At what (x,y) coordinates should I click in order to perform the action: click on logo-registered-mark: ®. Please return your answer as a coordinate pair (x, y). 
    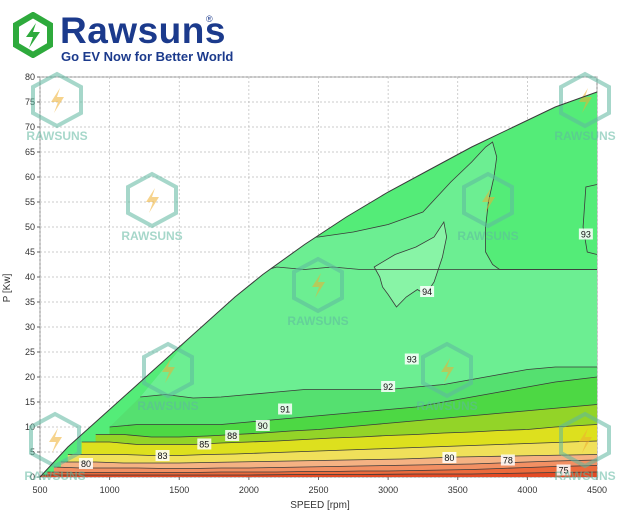
    Looking at the image, I should click on (209, 19).